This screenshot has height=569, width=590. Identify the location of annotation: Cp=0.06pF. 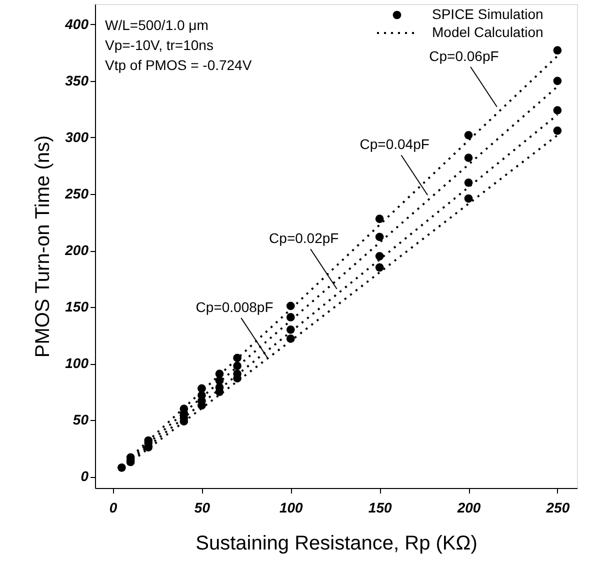
(464, 56).